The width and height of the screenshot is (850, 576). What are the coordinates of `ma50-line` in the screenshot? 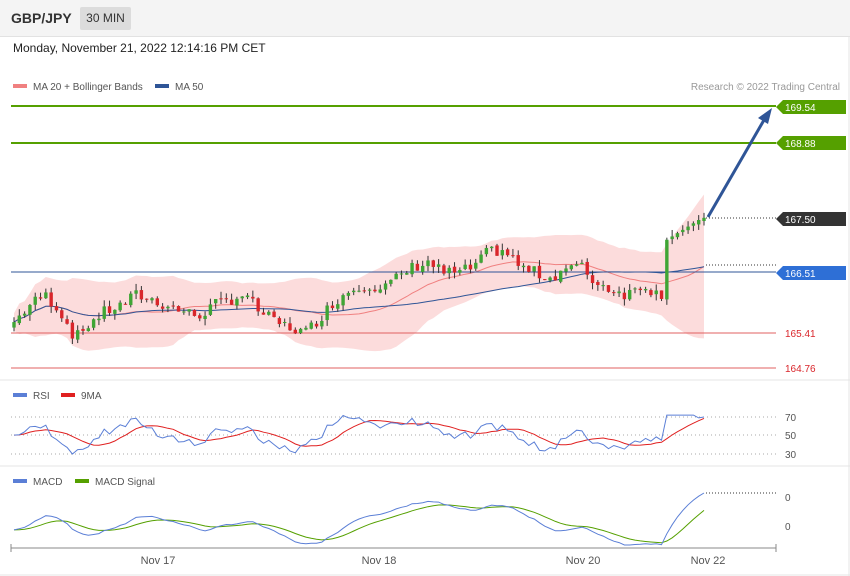 It's located at (359, 294).